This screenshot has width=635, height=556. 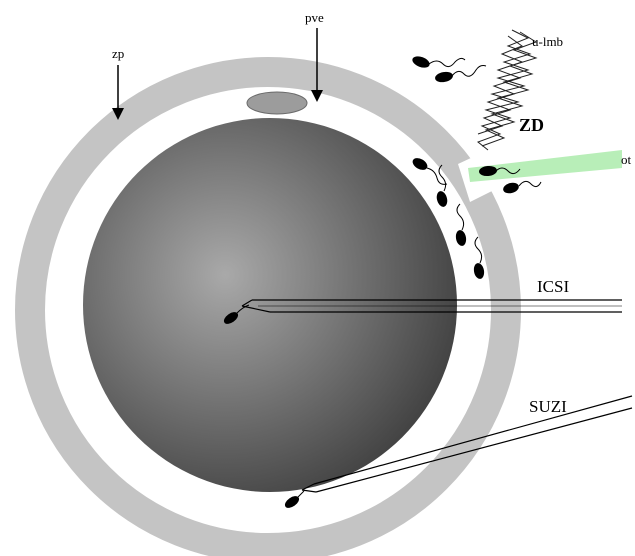 I want to click on label-zd: ZD, so click(x=531, y=125).